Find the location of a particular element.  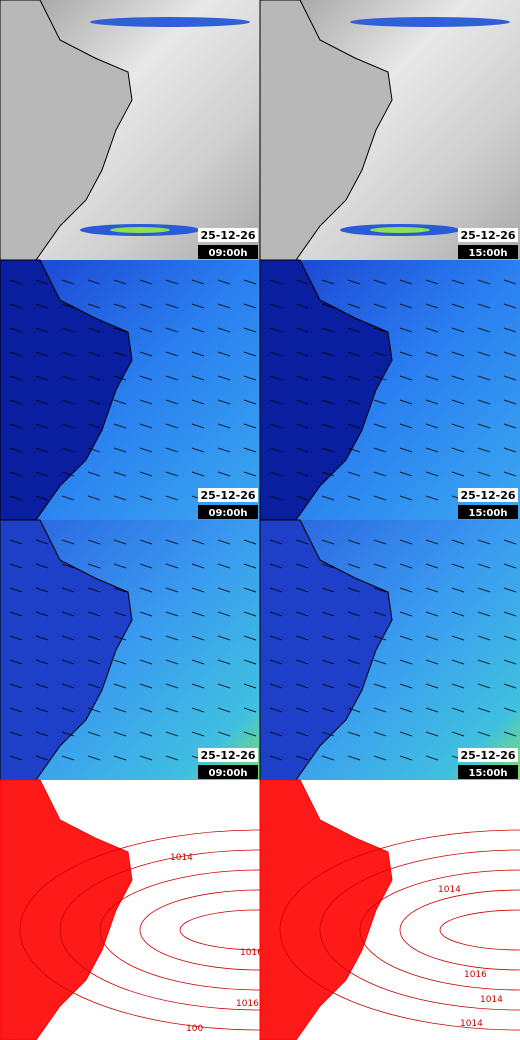

stamp-date-box is located at coordinates (488, 495).